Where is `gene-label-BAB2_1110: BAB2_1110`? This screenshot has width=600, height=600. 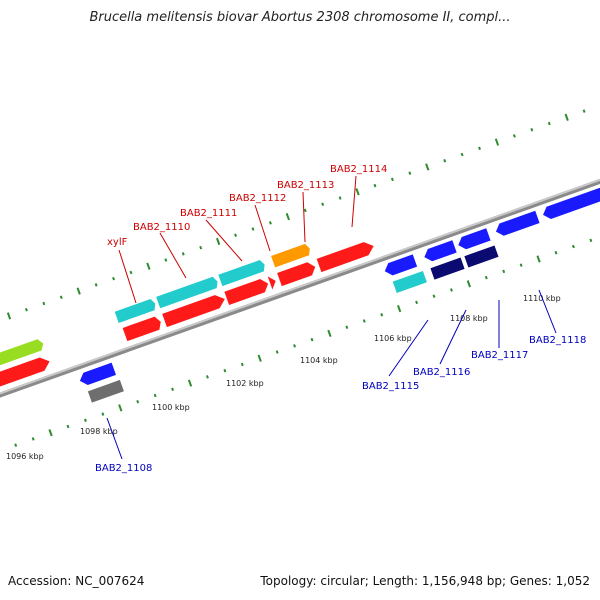 gene-label-BAB2_1110: BAB2_1110 is located at coordinates (161, 227).